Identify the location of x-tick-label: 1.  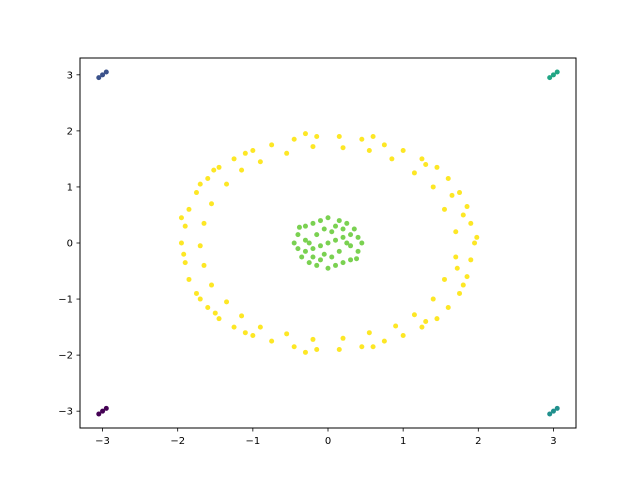
(403, 441).